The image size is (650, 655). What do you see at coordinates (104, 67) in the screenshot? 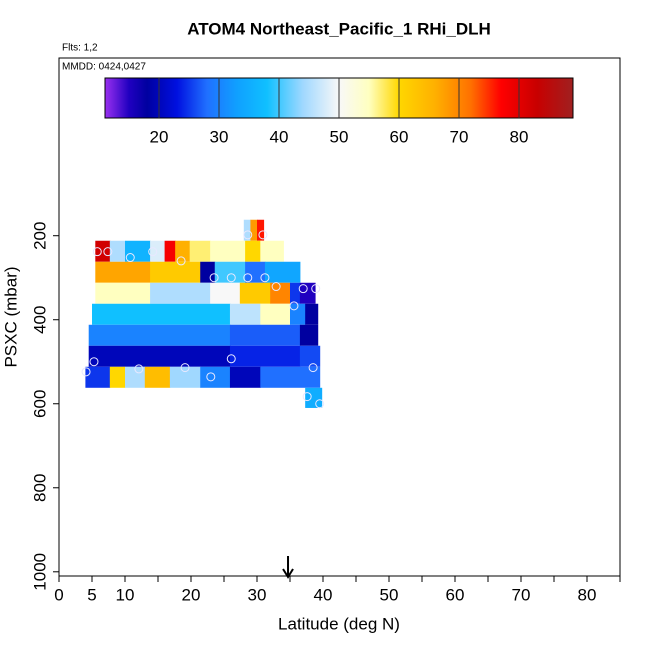
I see `dates-label: MMDD: 0424,0427` at bounding box center [104, 67].